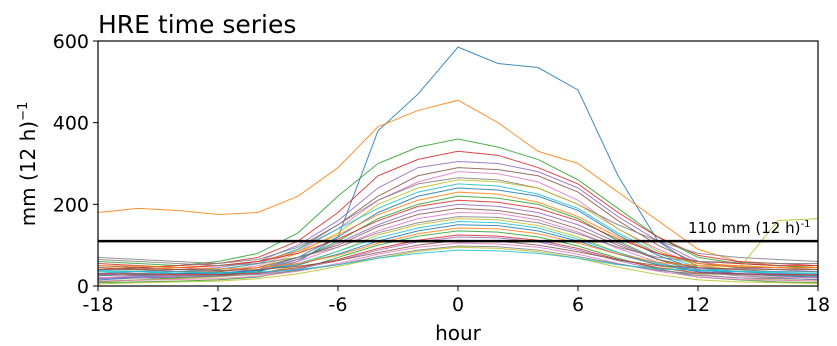  I want to click on y-tick-label: 0, so click(83, 287).